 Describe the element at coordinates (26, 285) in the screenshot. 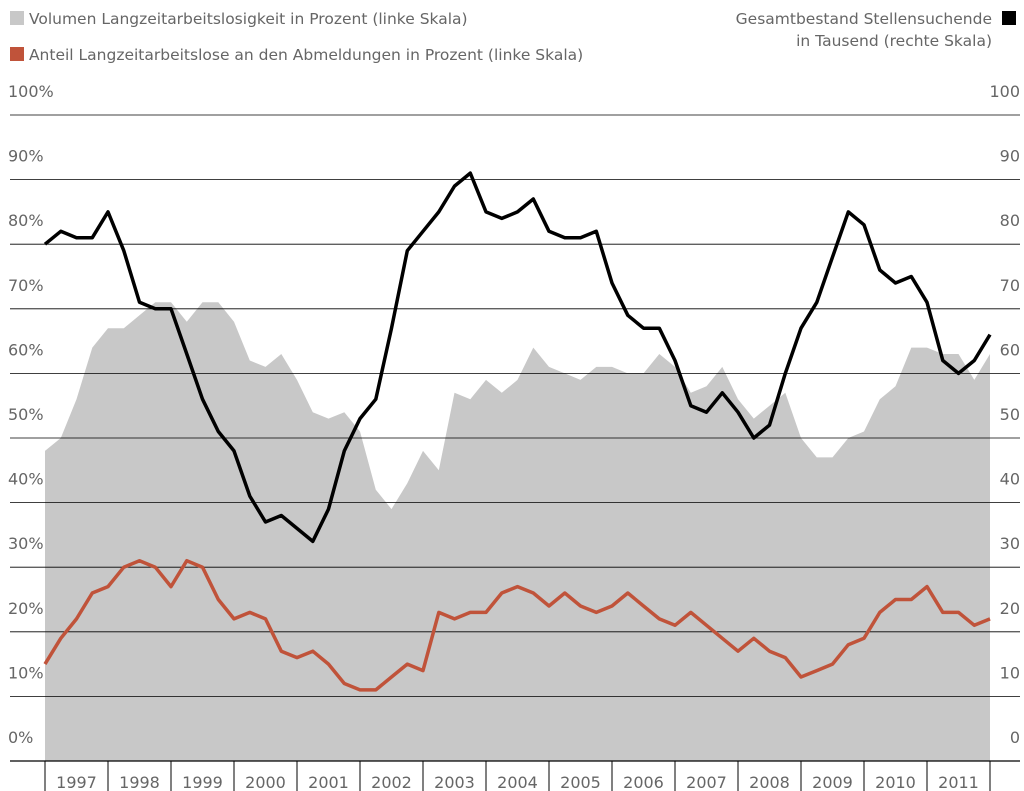

I see `y-tick-label: 70%` at that location.